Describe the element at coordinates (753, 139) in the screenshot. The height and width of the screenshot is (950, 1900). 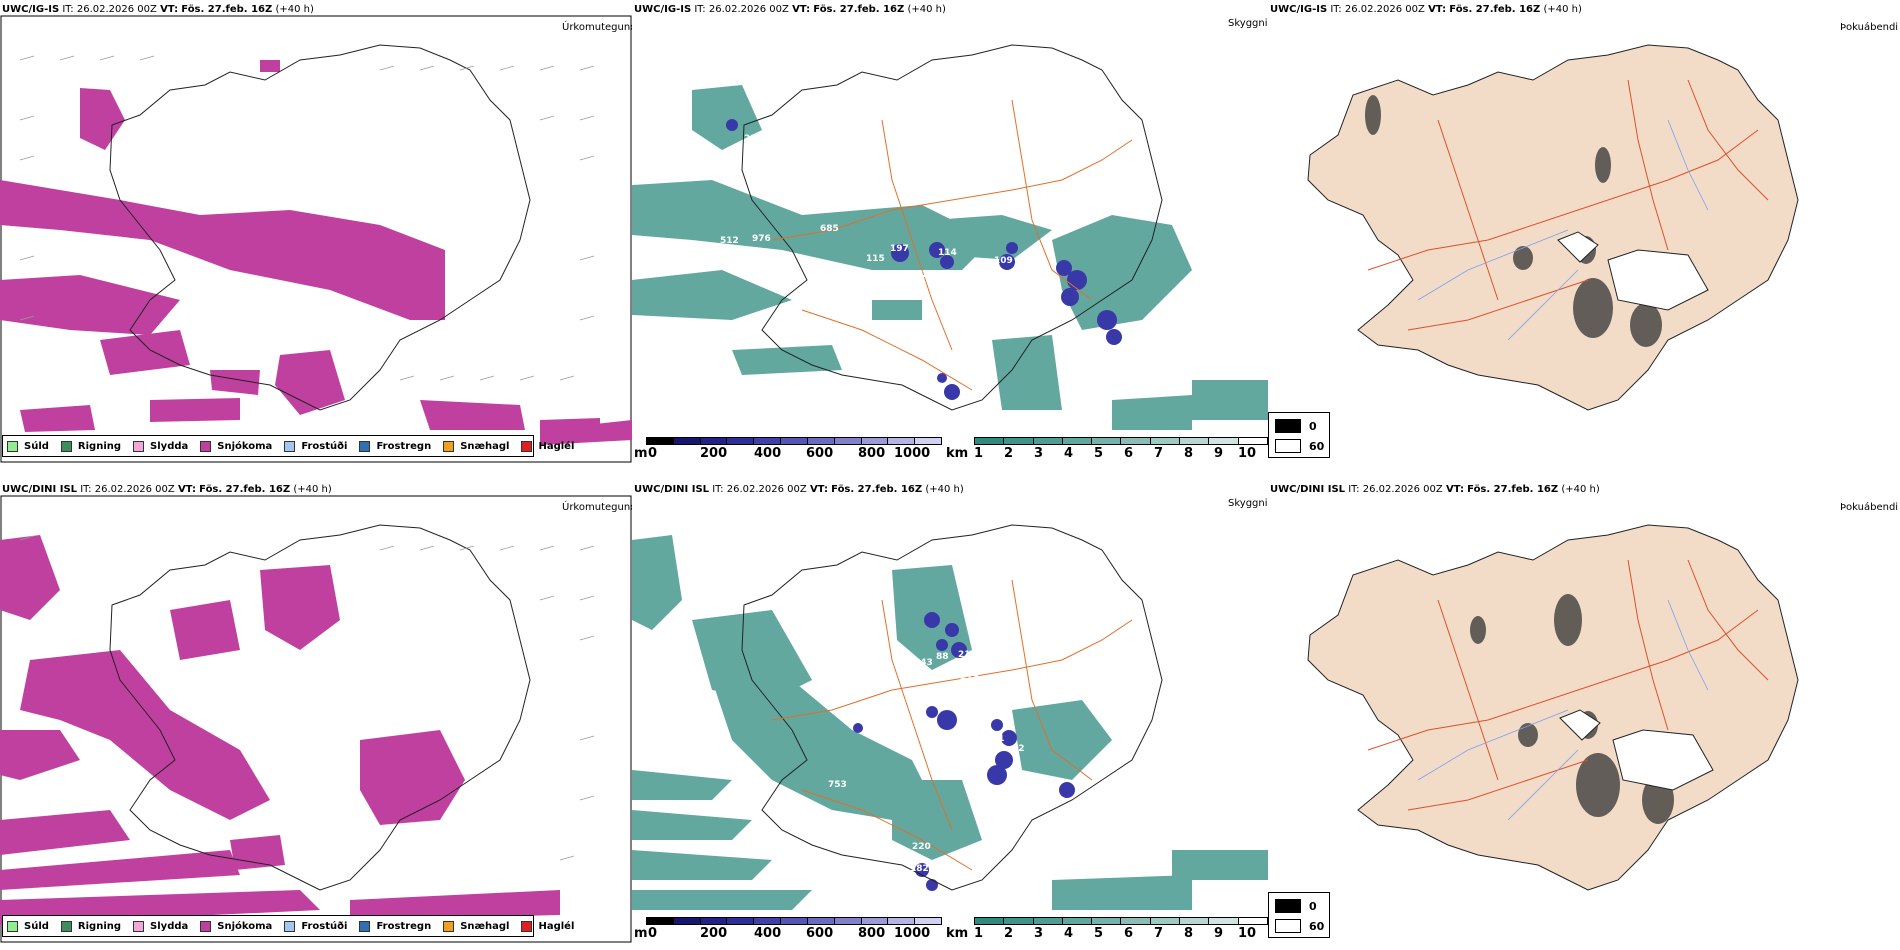
I see `cloud-label: 229` at that location.